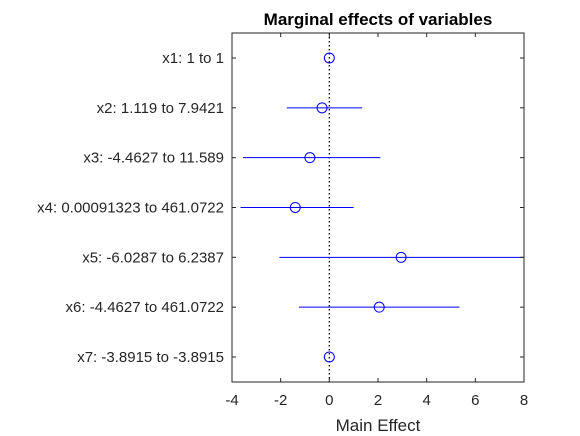 The image size is (580, 436). I want to click on y-tick-label: x3: -4.4627 to 11.589, so click(153, 158).